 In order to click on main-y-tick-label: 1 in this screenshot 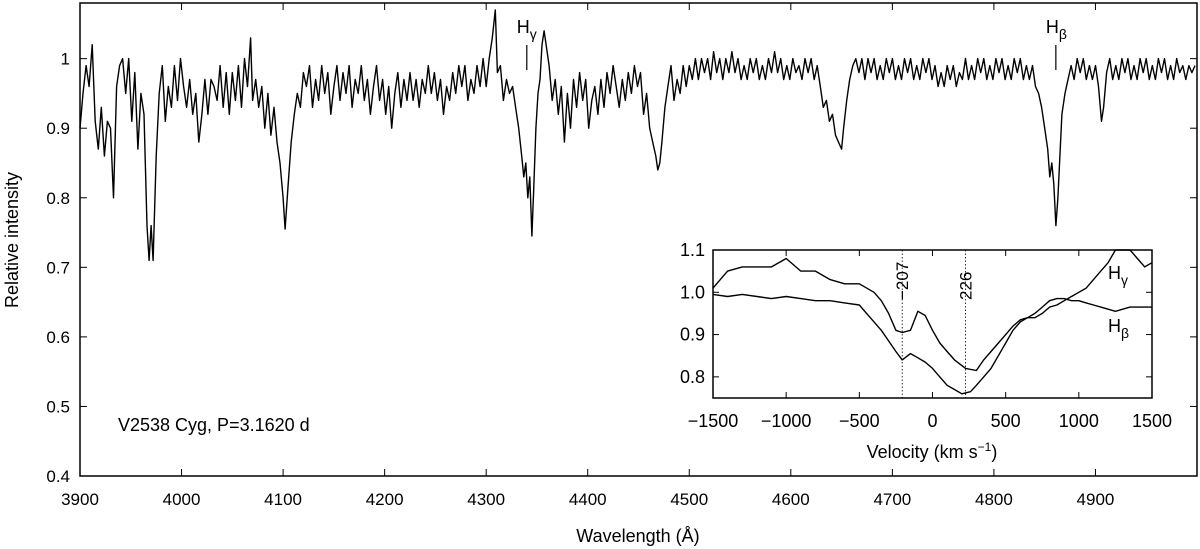, I will do `click(65, 59)`.